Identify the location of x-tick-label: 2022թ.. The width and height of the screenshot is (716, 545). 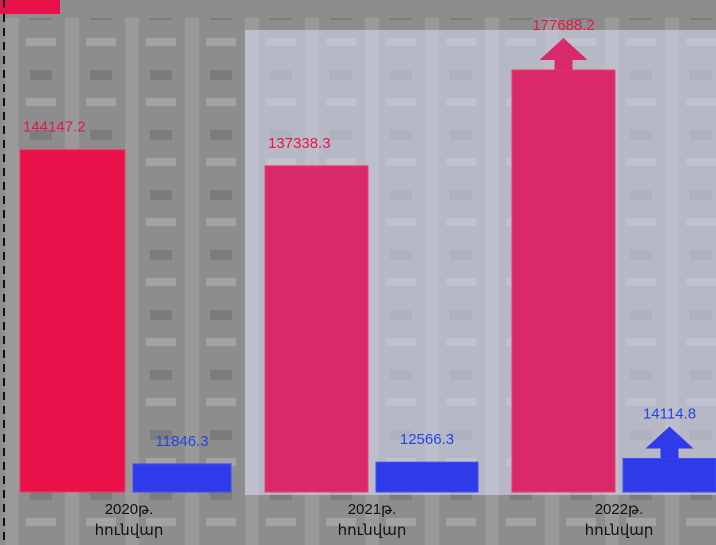
(619, 509).